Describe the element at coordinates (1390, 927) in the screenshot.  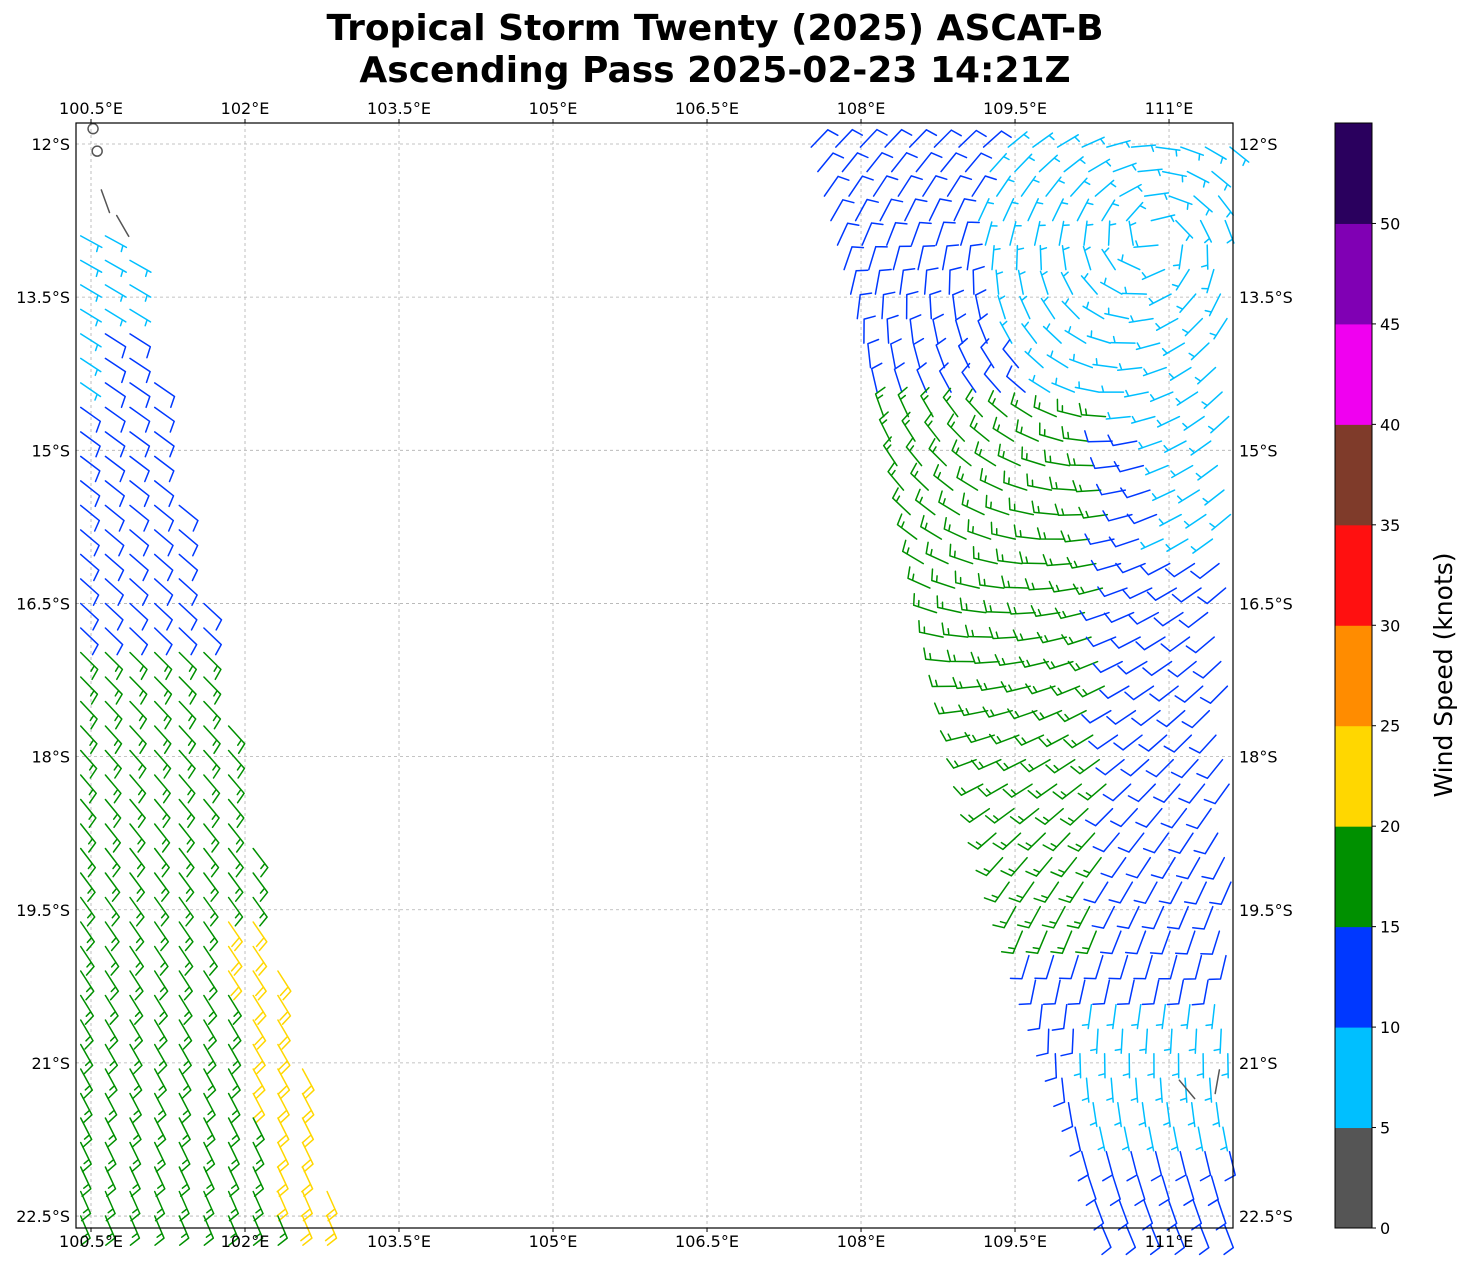
I see `colorbar-tick-label: 15` at that location.